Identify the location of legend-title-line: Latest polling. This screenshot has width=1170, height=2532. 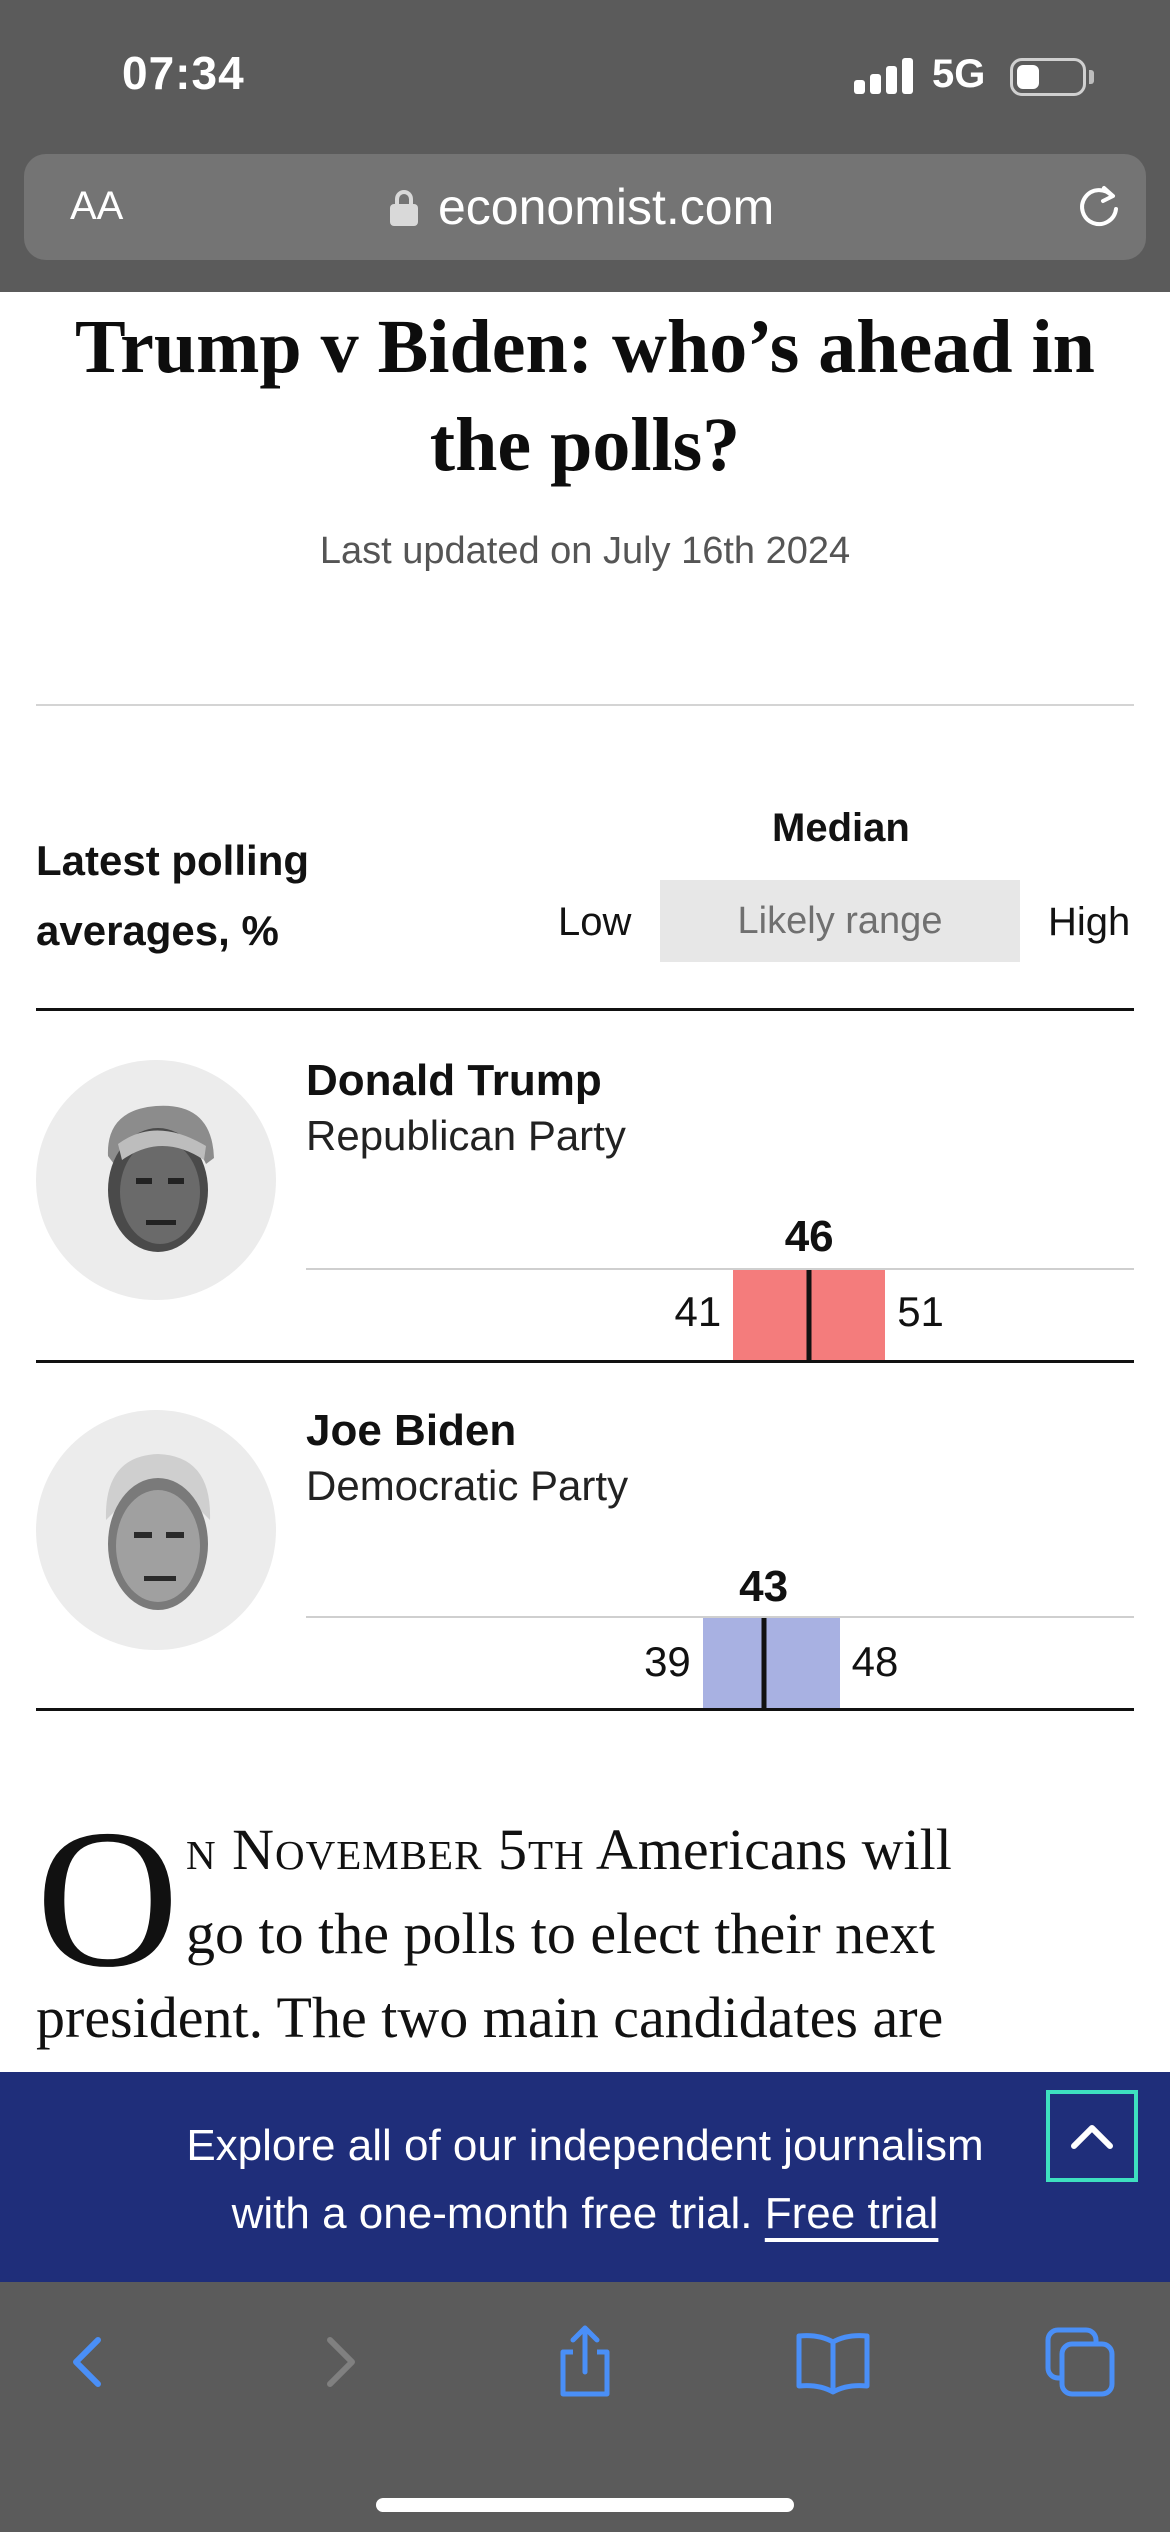
(172, 860).